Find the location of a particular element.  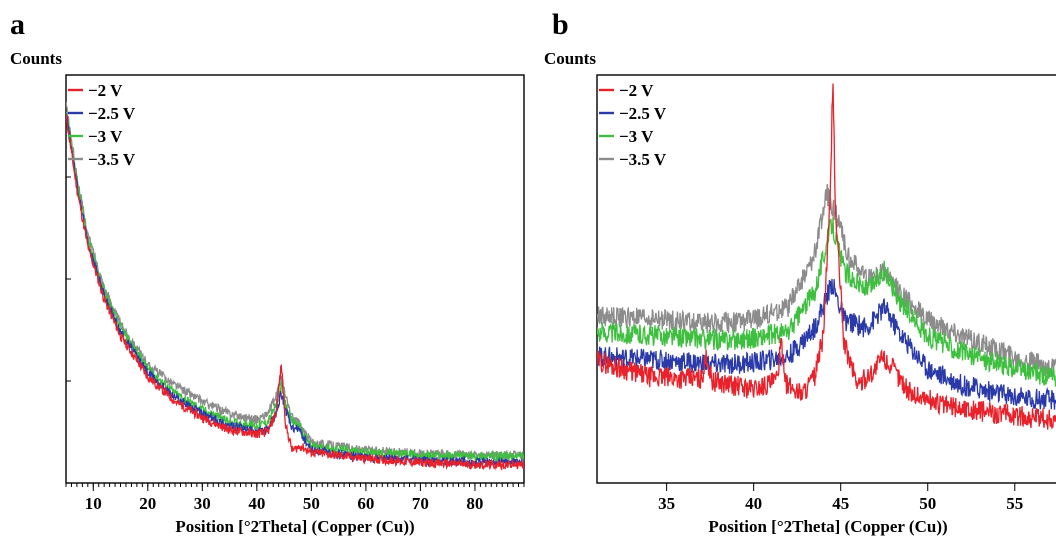

panel-a-ylabel: Counts is located at coordinates (36, 58).